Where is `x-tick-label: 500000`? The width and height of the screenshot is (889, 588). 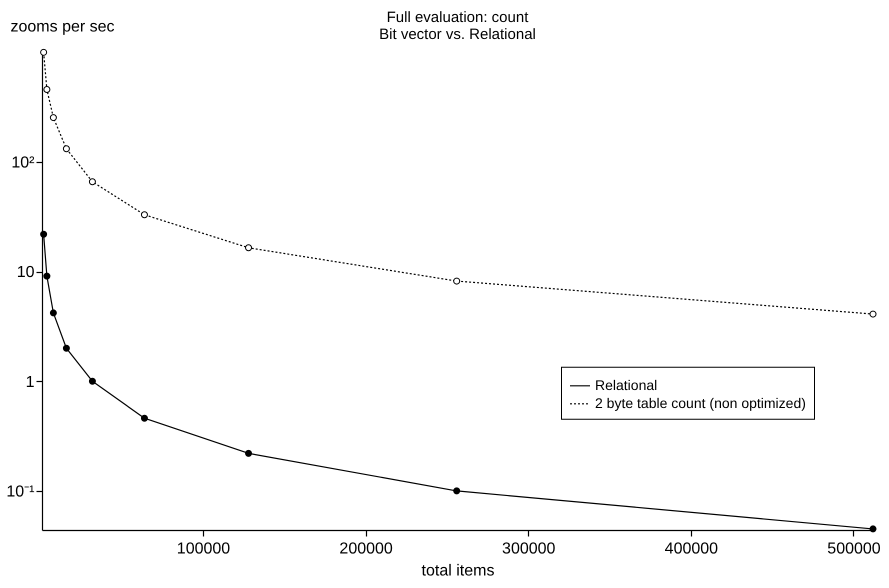
x-tick-label: 500000 is located at coordinates (854, 549).